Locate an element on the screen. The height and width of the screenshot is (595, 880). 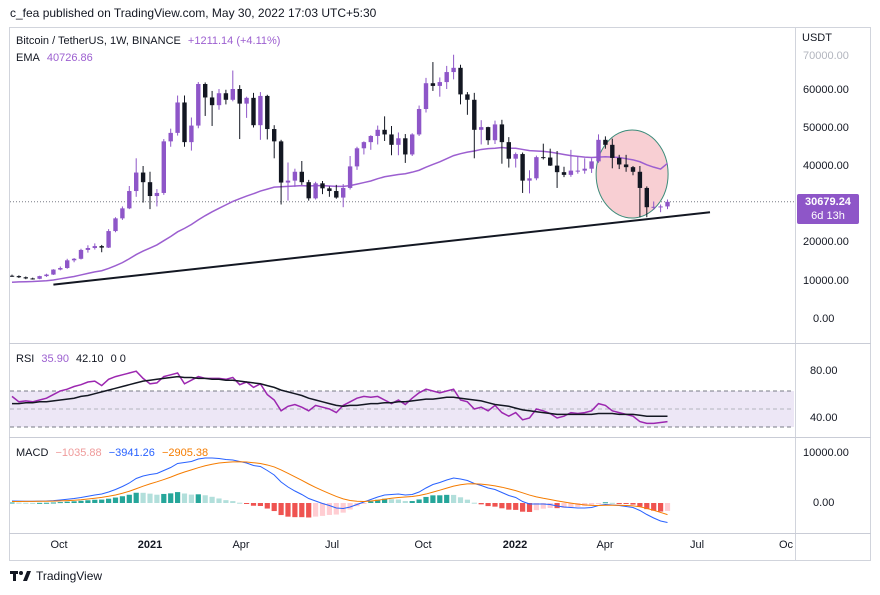
rsi-legend: RSI 35.90 42.10 0 0 is located at coordinates (73, 359).